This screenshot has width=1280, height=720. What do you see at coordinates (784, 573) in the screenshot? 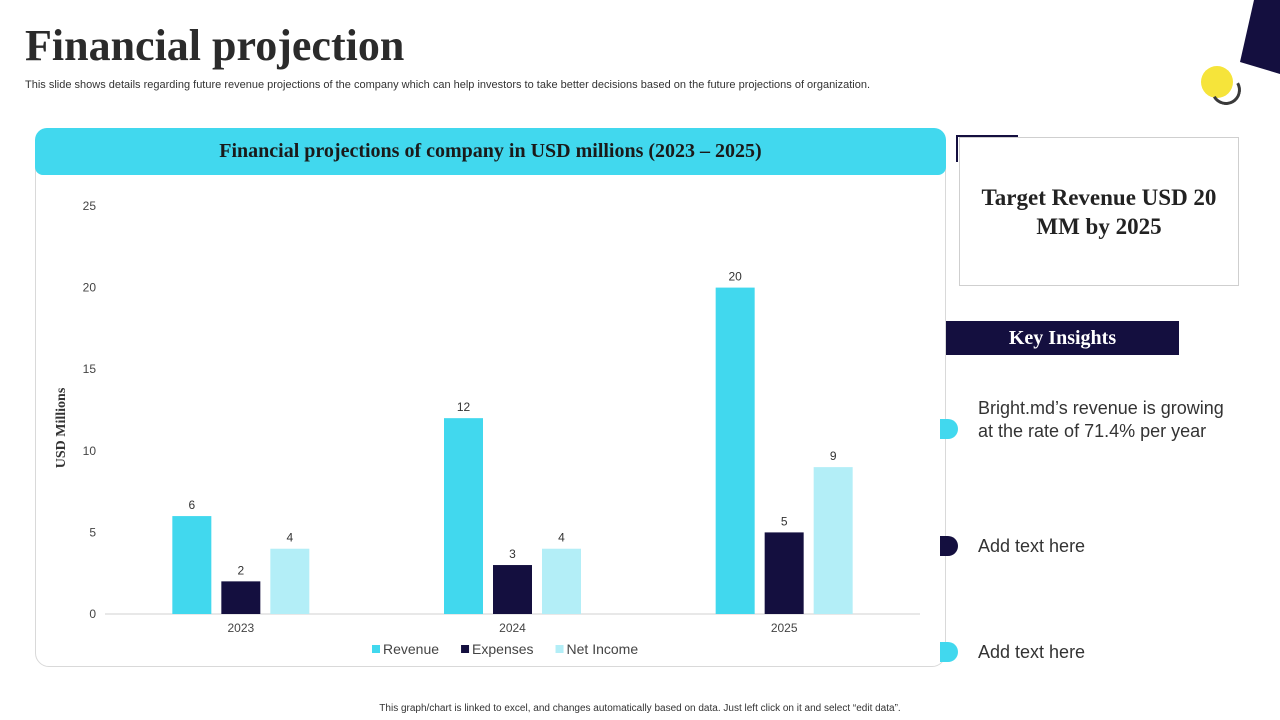
I see `bar-expenses-2025` at bounding box center [784, 573].